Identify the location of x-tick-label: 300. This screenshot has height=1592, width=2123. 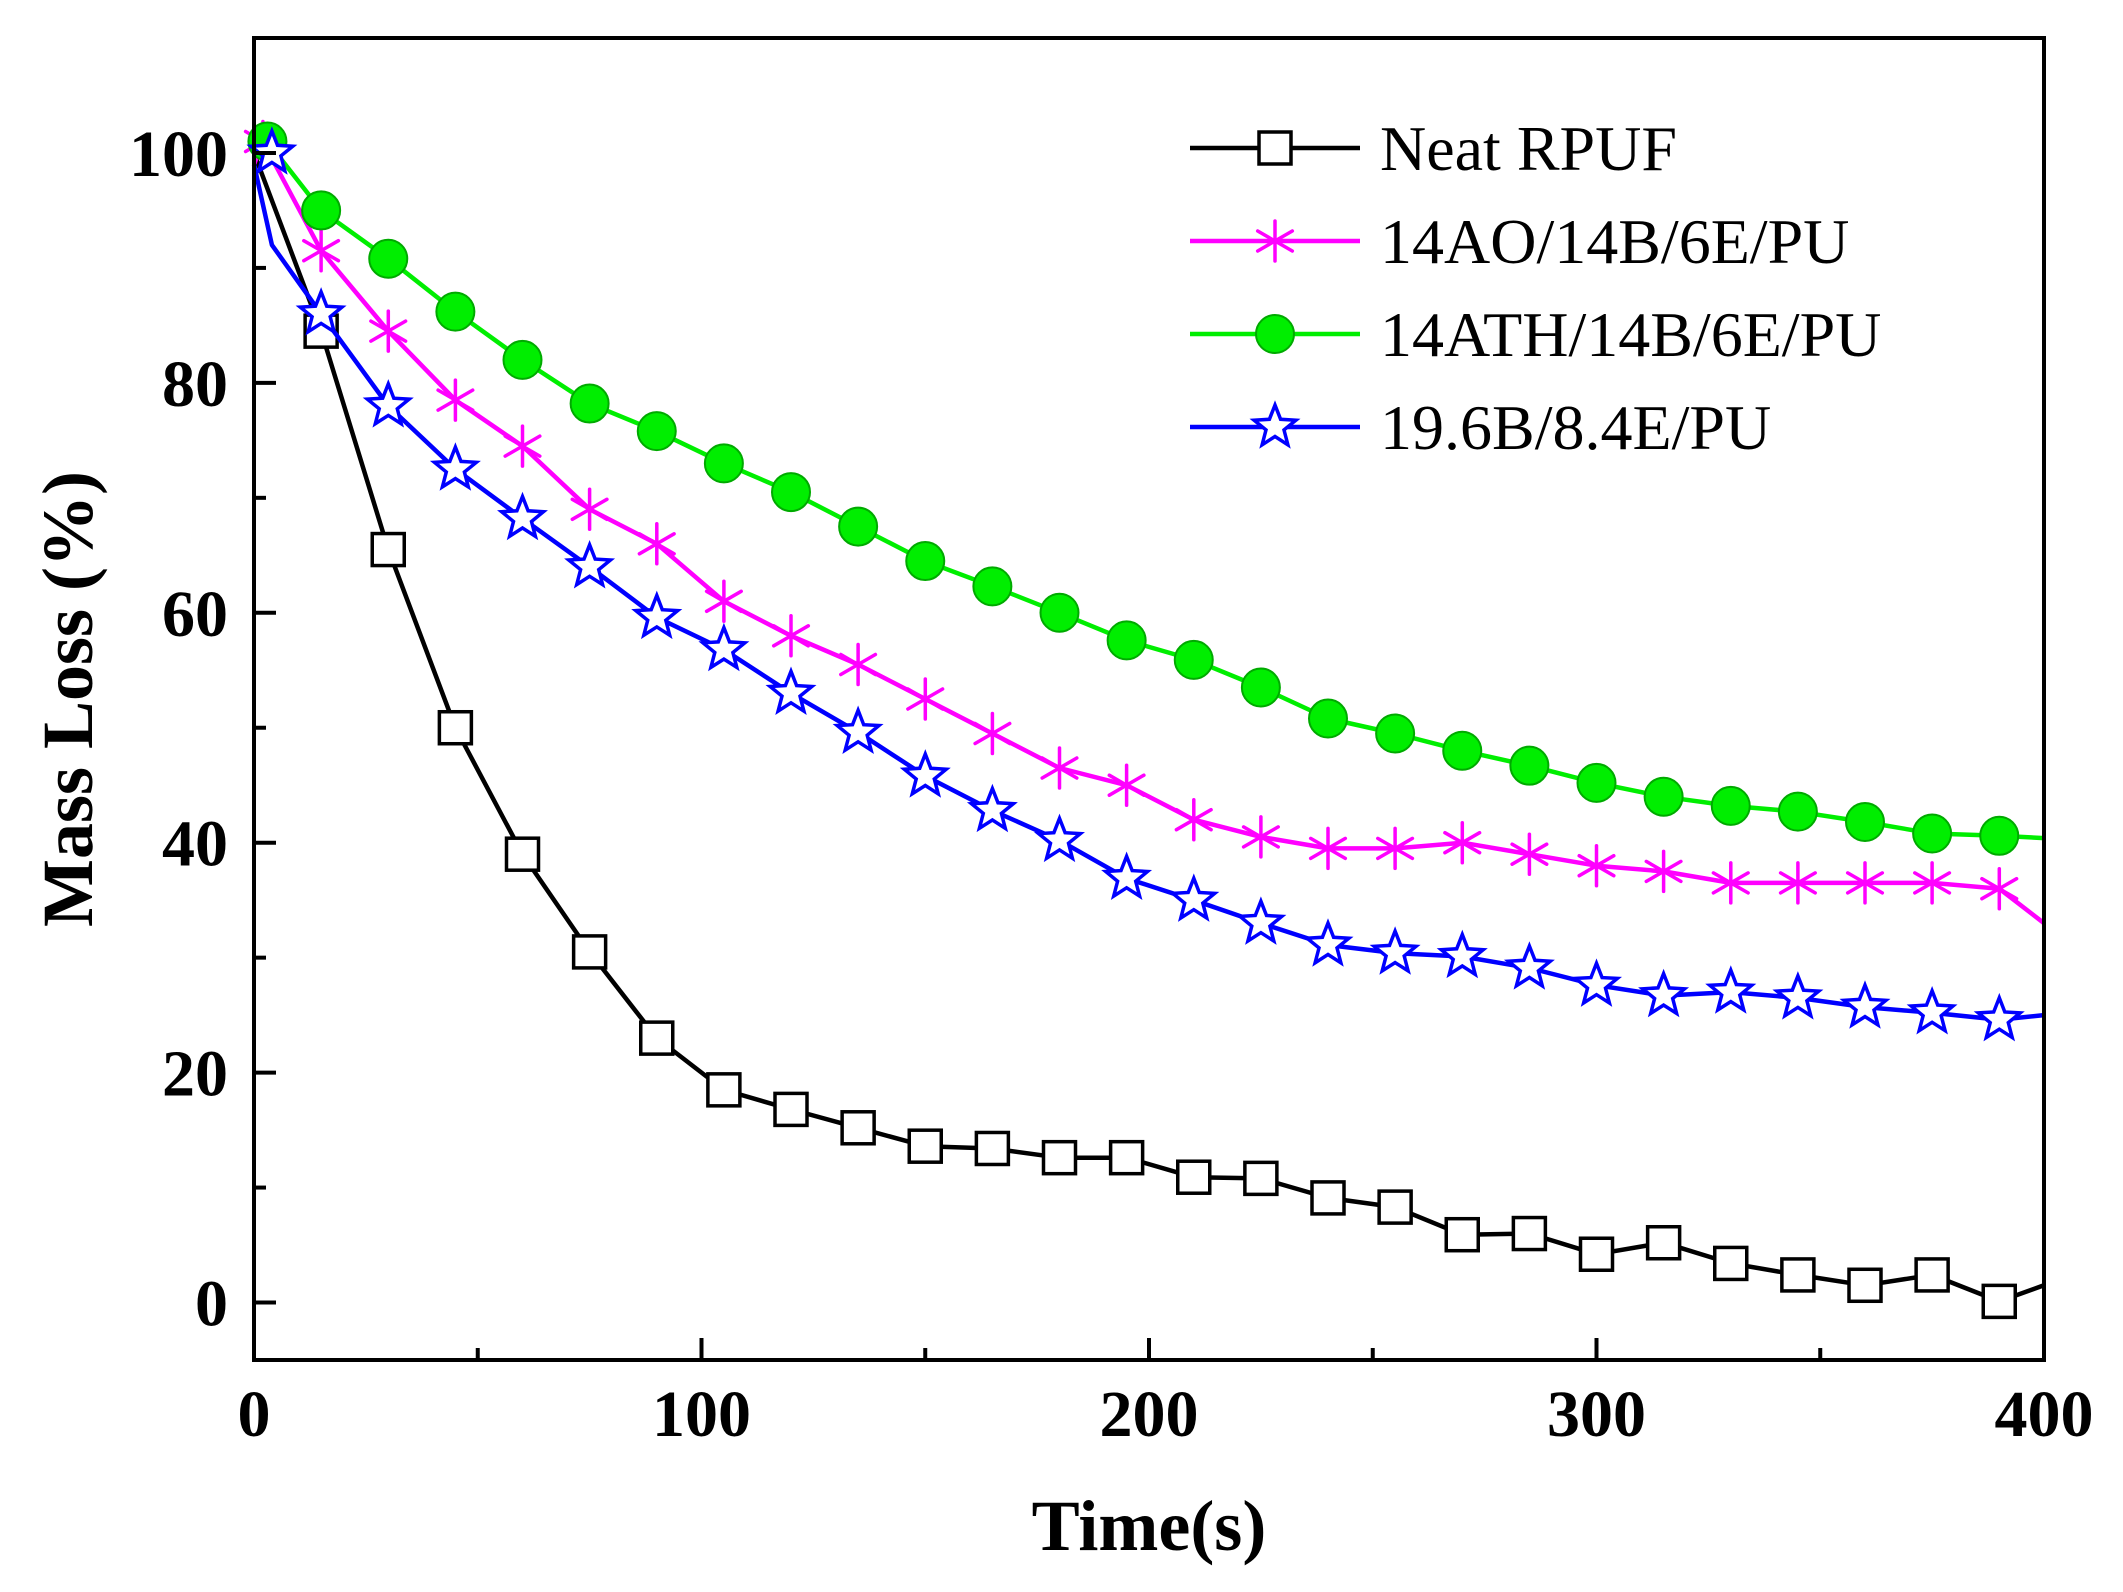
(1596, 1414).